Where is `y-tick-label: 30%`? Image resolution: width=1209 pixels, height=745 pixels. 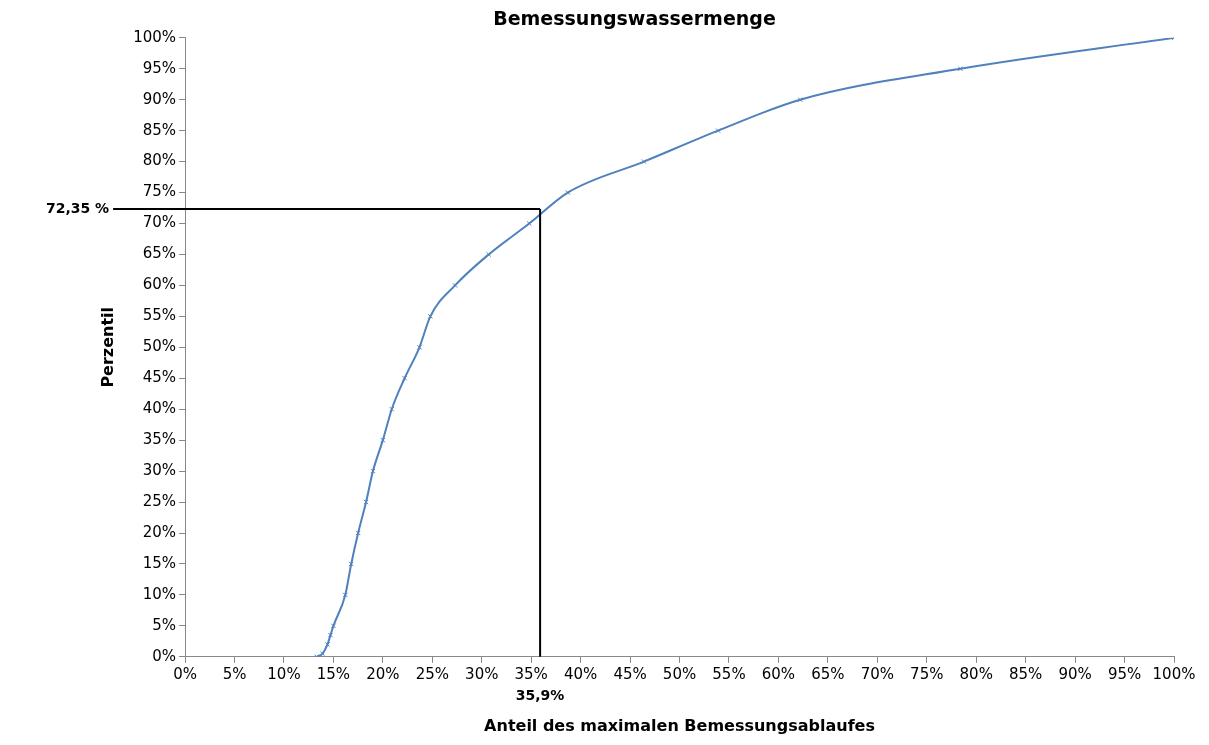 y-tick-label: 30% is located at coordinates (159, 469).